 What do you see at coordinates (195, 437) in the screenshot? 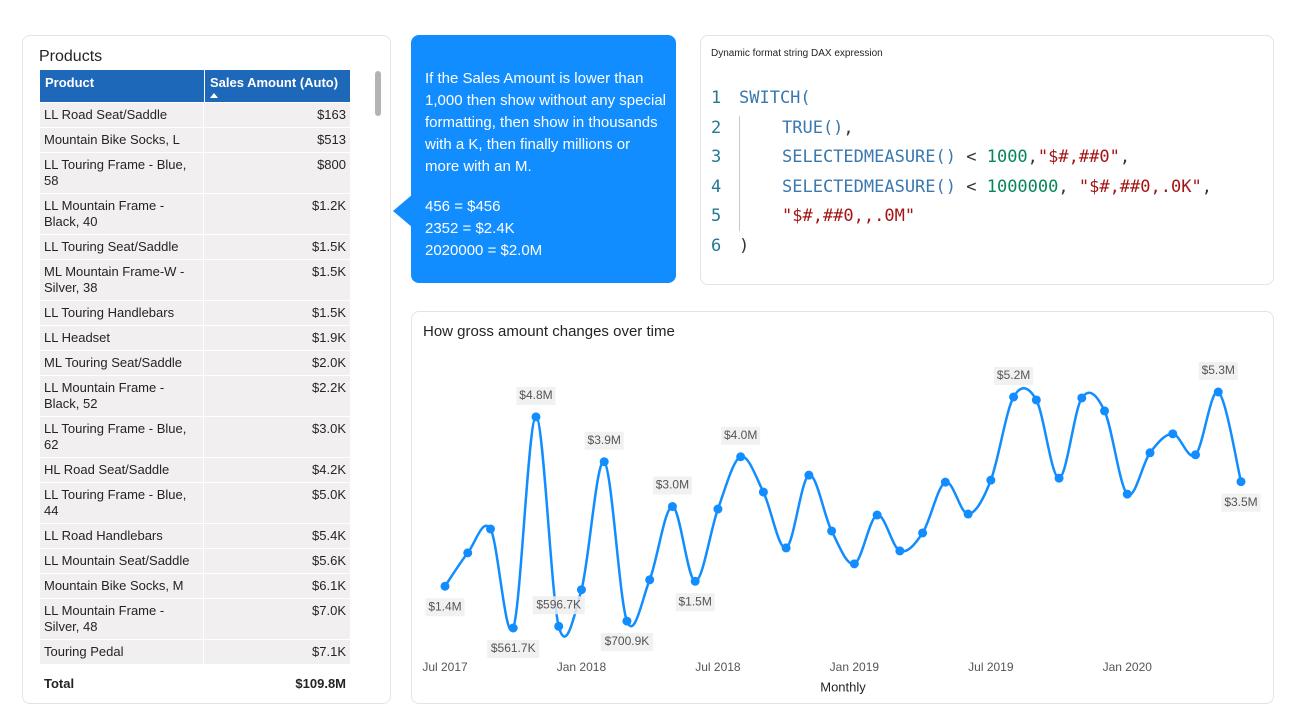
I see `table-row: LL Touring Frame - Blue, 62 $3.0K` at bounding box center [195, 437].